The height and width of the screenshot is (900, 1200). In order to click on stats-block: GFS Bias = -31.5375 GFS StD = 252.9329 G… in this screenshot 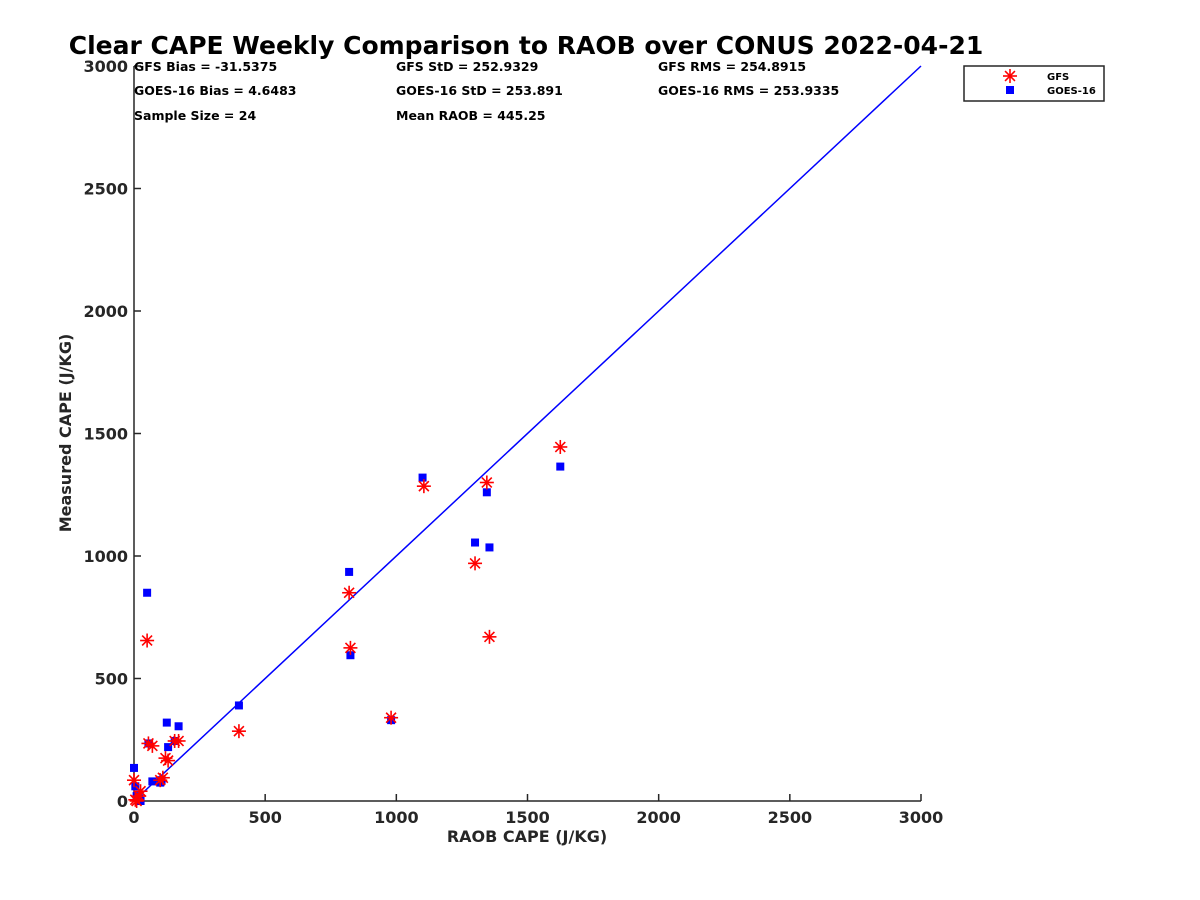, I will do `click(486, 91)`.